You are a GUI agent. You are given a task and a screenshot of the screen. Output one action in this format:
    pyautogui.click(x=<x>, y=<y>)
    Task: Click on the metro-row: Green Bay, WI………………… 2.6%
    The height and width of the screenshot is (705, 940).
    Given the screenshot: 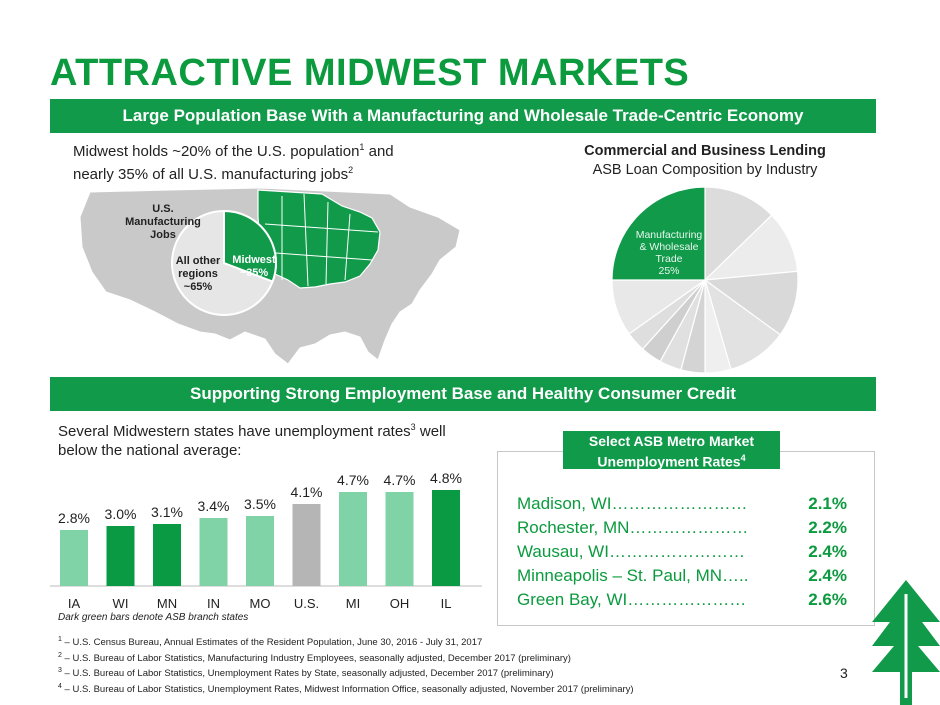 What is the action you would take?
    pyautogui.click(x=682, y=599)
    